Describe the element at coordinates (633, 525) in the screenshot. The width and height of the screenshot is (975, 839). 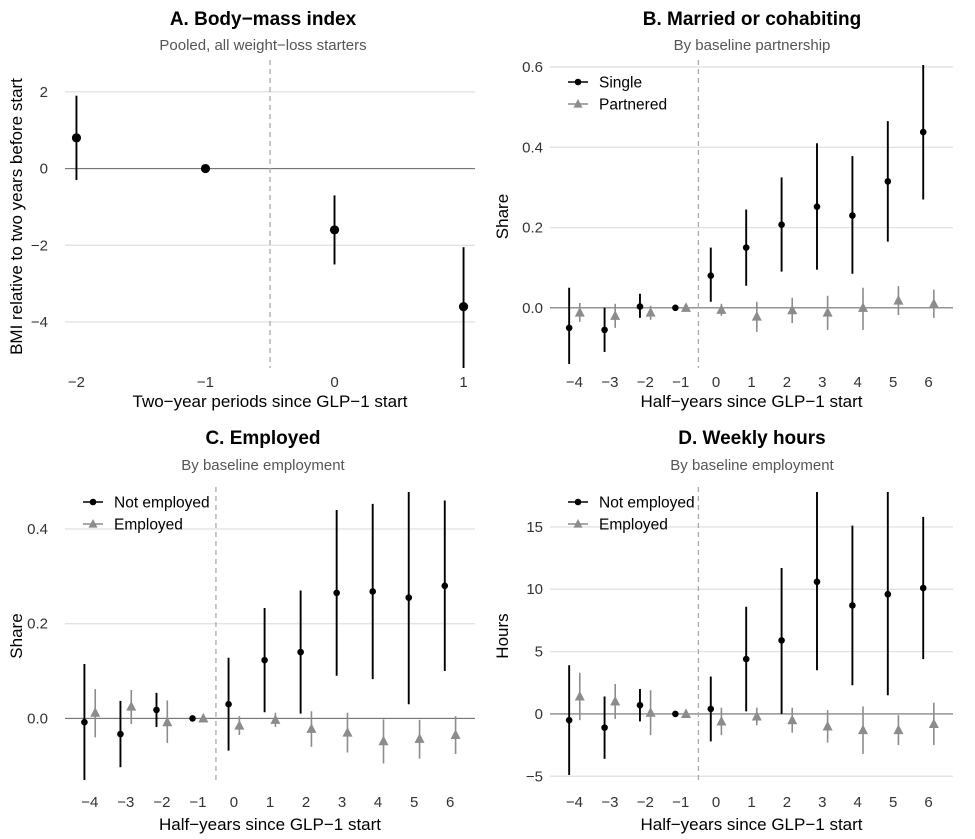
I see `legend-label: Employed` at that location.